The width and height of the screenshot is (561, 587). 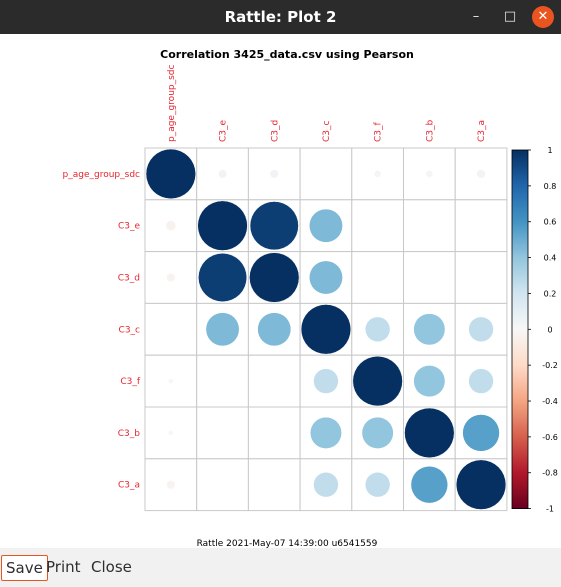 What do you see at coordinates (550, 437) in the screenshot?
I see `colorbar-tick-label: -0.6` at bounding box center [550, 437].